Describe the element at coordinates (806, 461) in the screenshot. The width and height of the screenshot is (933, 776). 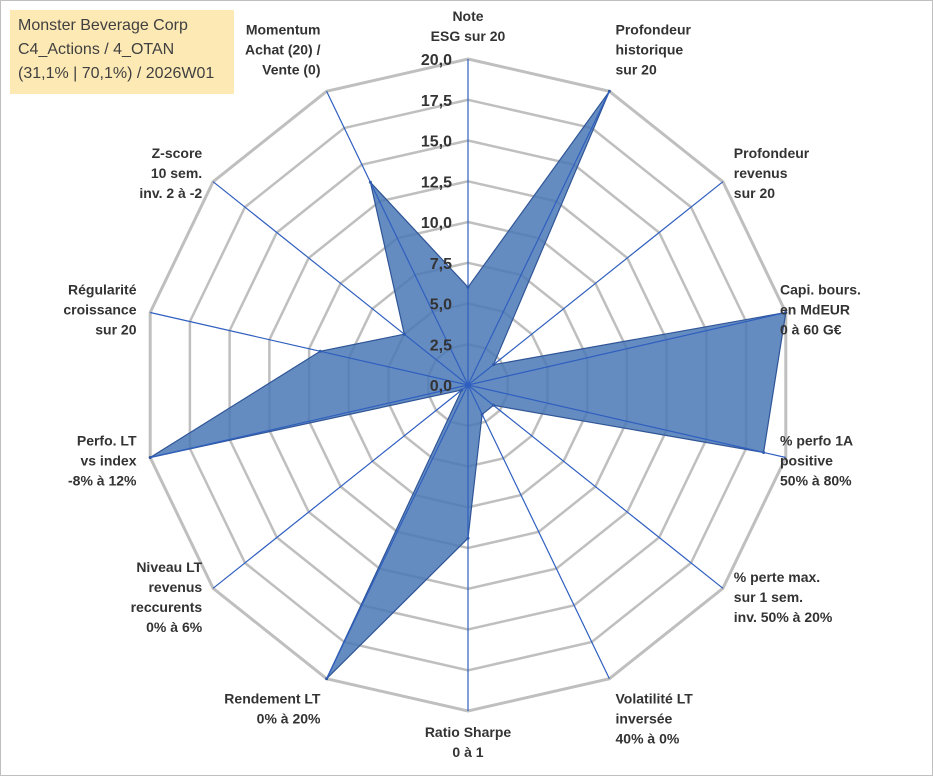
I see `axis-label-line: positive` at that location.